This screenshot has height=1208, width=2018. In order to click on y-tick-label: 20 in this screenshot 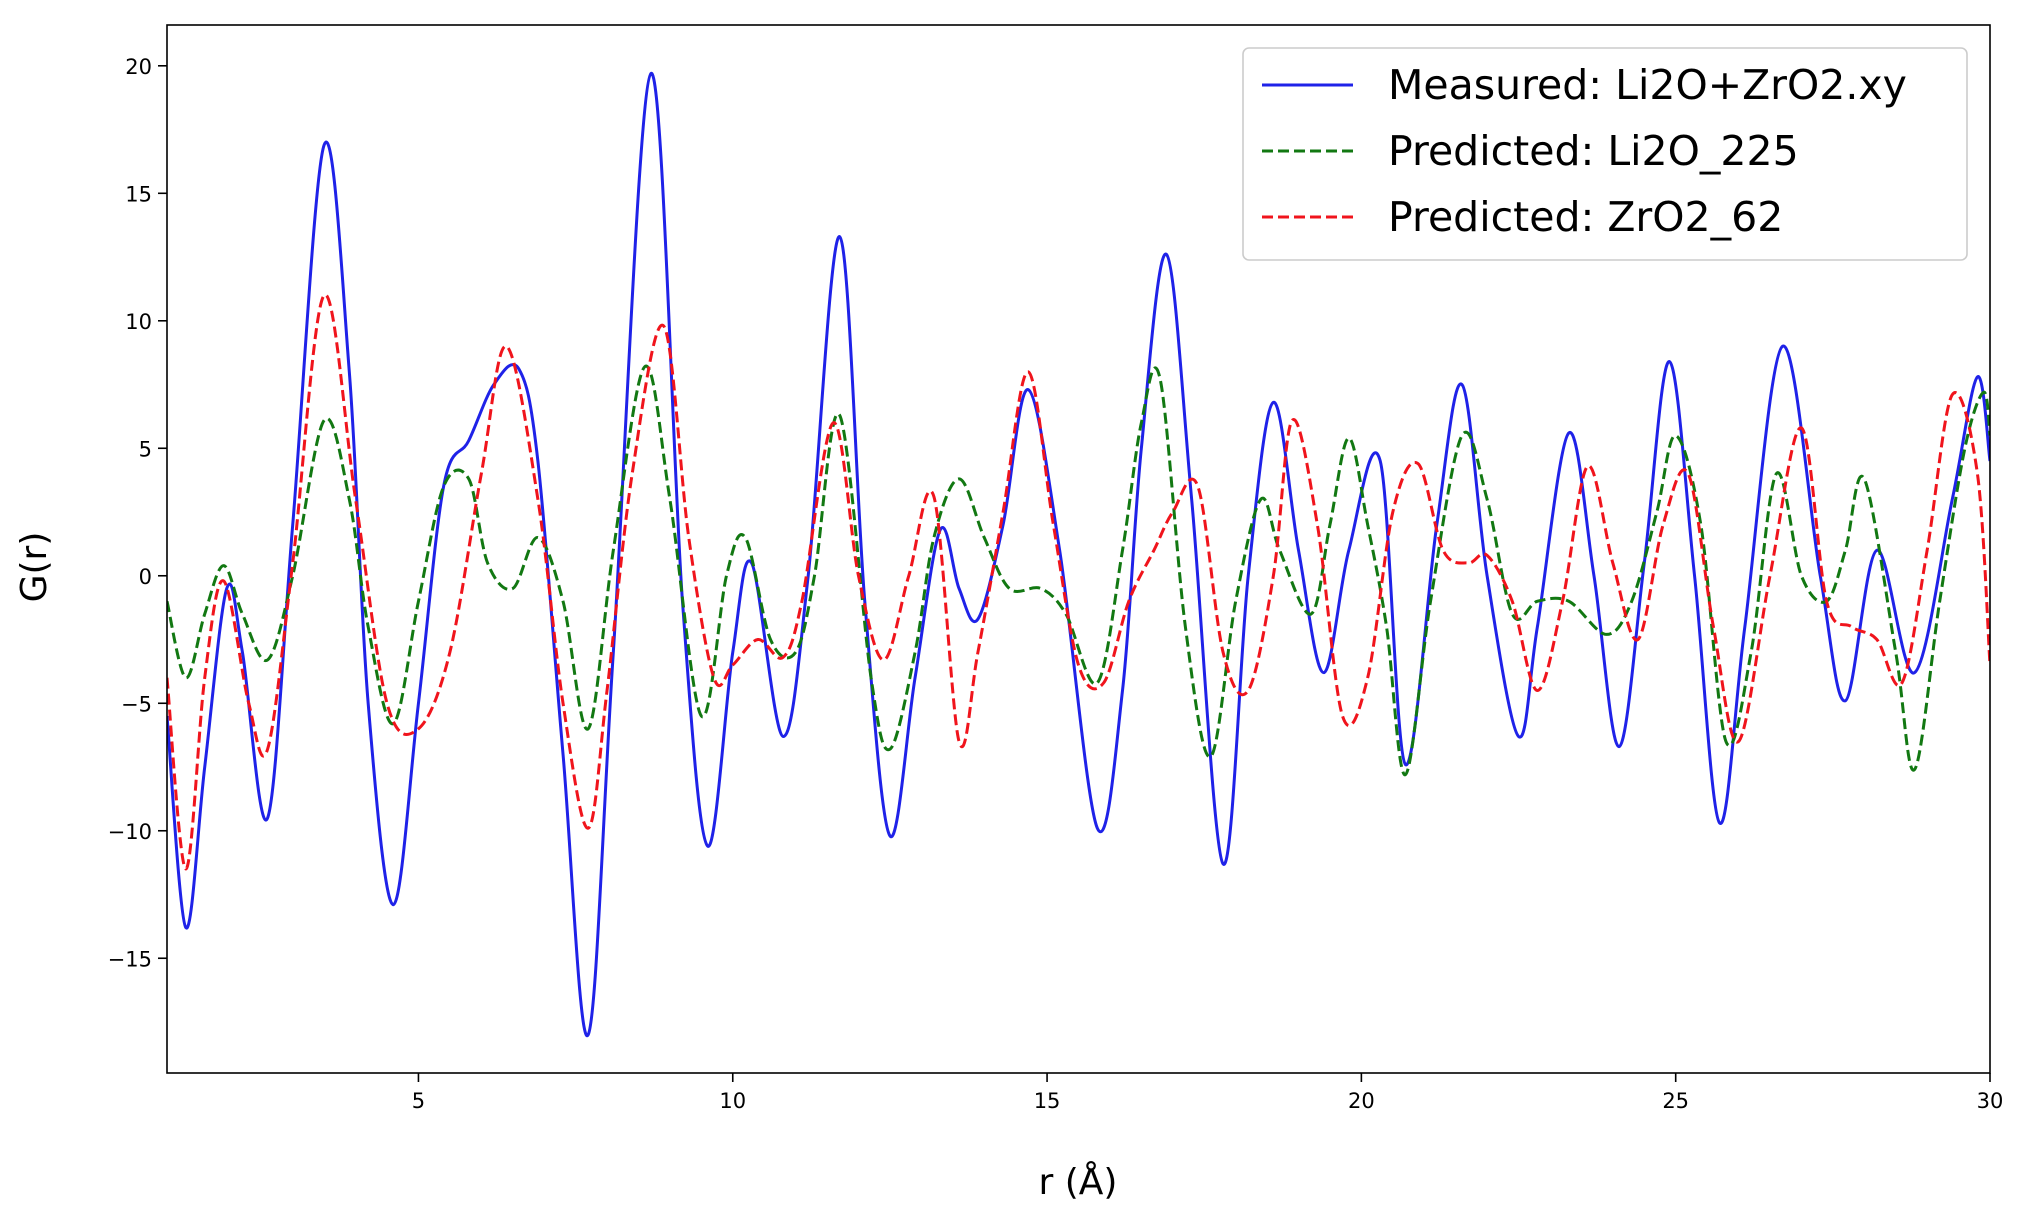, I will do `click(138, 67)`.